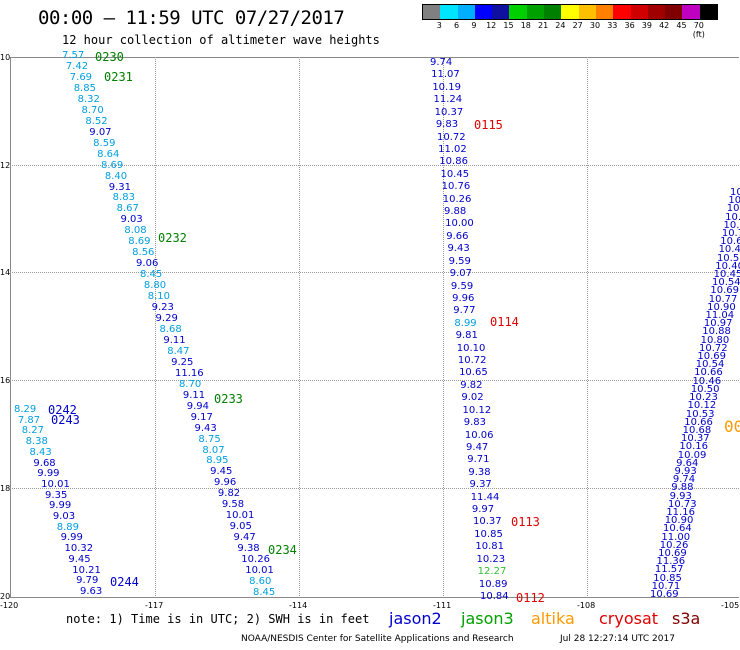 Image resolution: width=740 pixels, height=650 pixels. I want to click on longitude-label: -114, so click(298, 605).